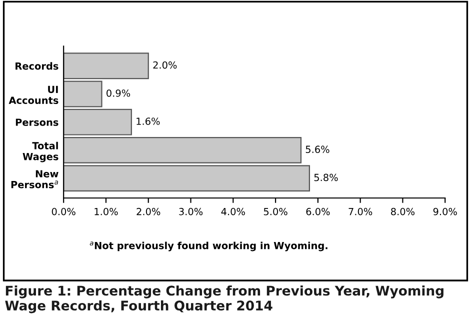 The width and height of the screenshot is (471, 330). Describe the element at coordinates (64, 212) in the screenshot. I see `x-tick-label: 0.0%` at that location.